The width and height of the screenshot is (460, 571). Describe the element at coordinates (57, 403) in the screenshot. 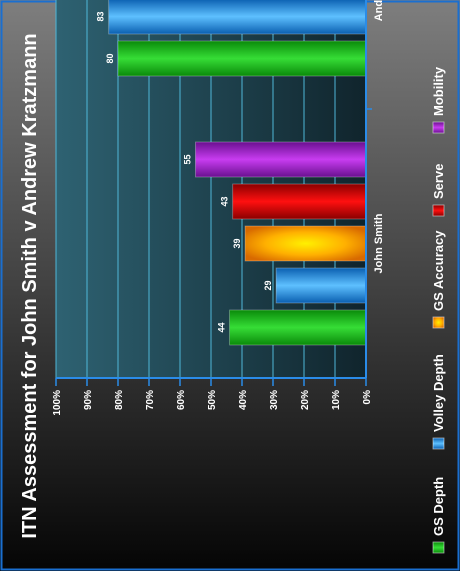

I see `y-tick-label: 100%` at that location.